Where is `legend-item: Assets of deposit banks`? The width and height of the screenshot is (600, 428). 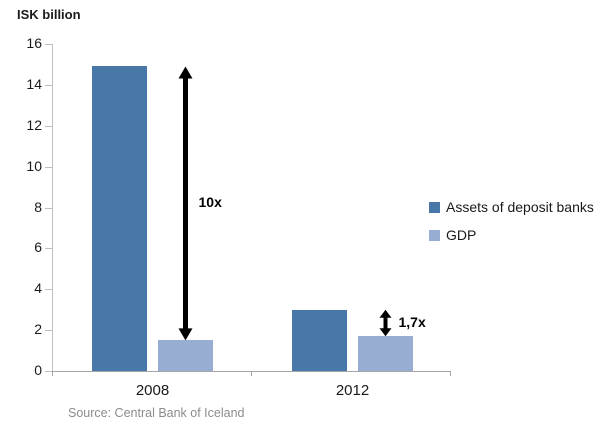
legend-item: Assets of deposit banks is located at coordinates (511, 207).